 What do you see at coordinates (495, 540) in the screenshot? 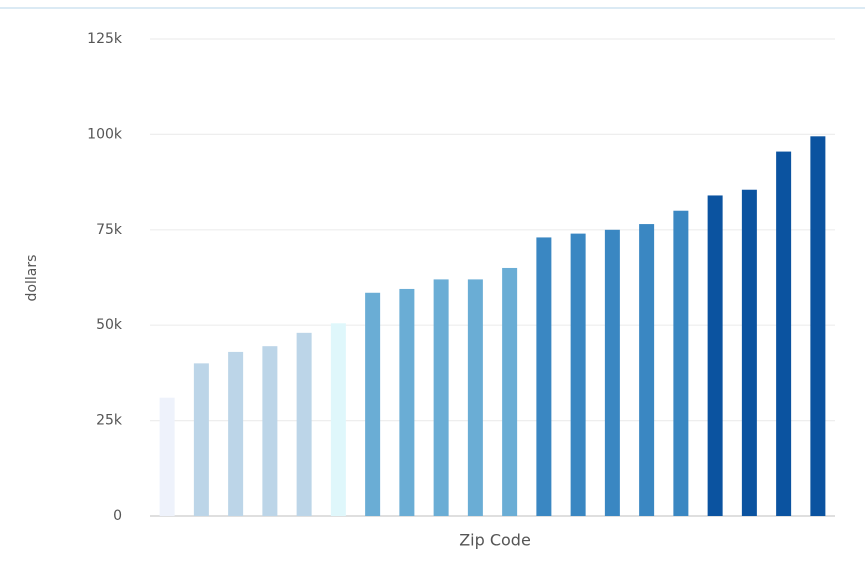
I see `x-axis-label: Zip Code` at bounding box center [495, 540].